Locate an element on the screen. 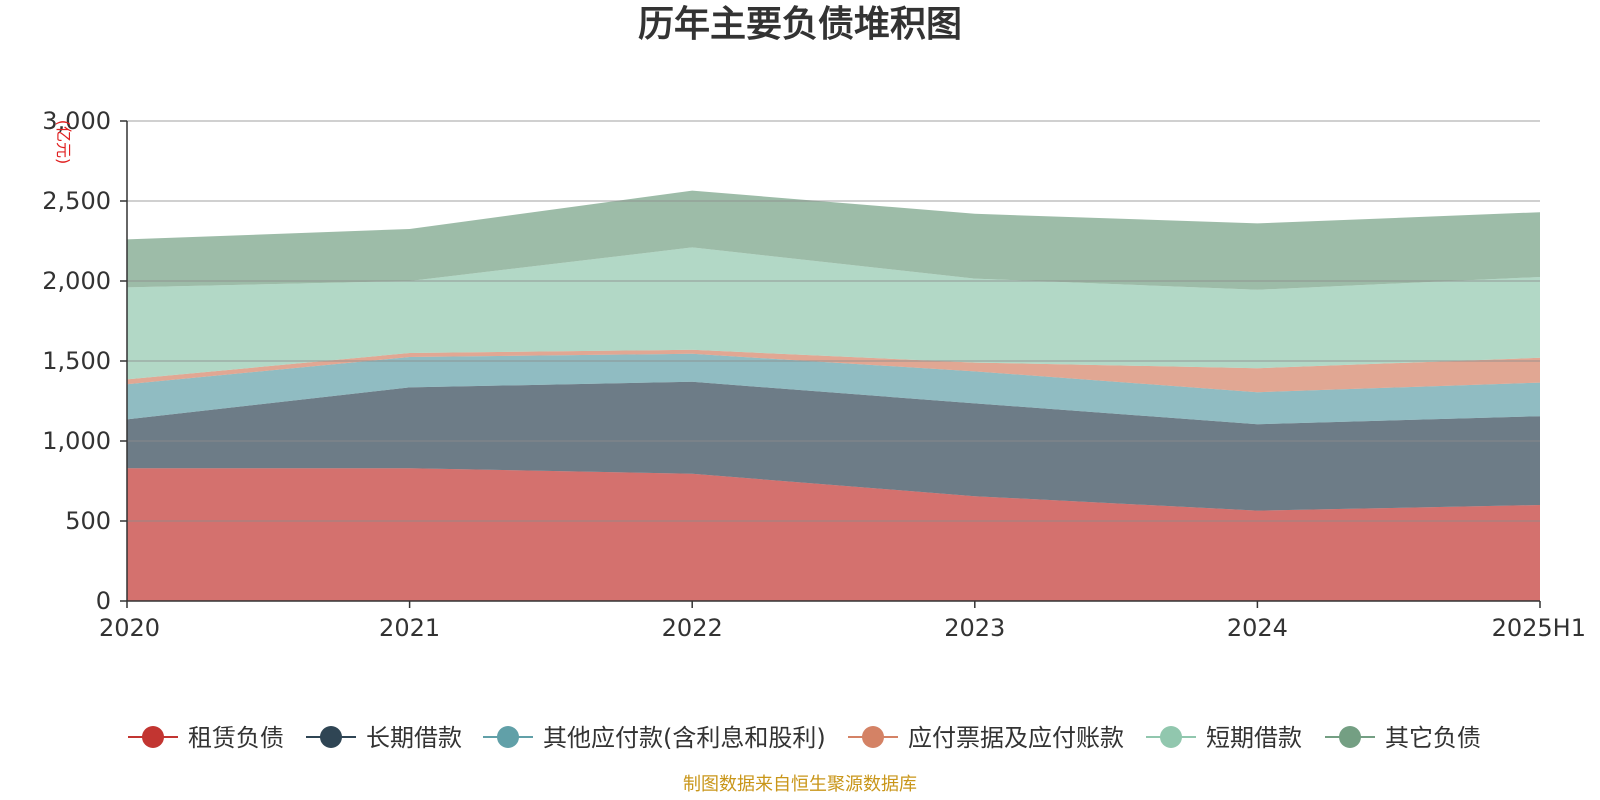 This screenshot has width=1600, height=800. legend-item-3: 其他应付款(含利息和股利) is located at coordinates (654, 738).